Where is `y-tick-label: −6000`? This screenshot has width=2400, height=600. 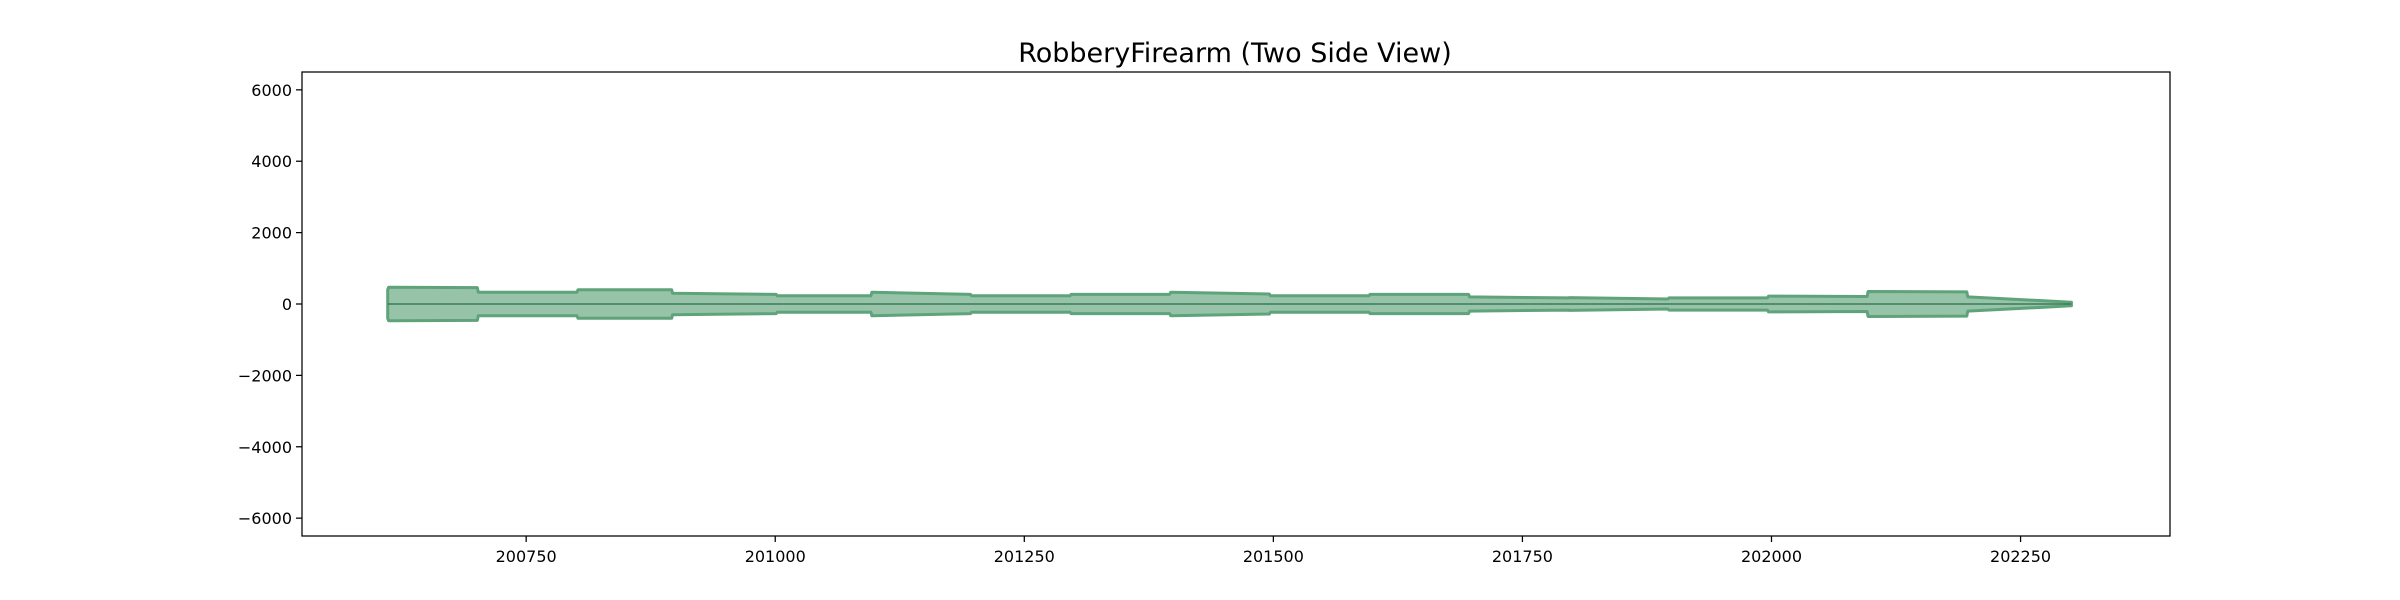
y-tick-label: −6000 is located at coordinates (265, 518).